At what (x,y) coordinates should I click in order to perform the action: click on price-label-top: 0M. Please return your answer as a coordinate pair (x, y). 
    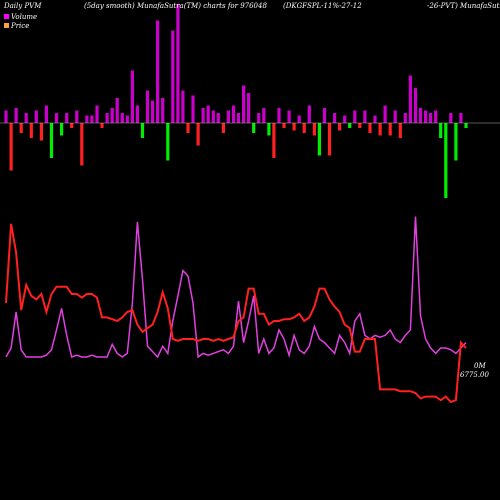
    Looking at the image, I should click on (480, 366).